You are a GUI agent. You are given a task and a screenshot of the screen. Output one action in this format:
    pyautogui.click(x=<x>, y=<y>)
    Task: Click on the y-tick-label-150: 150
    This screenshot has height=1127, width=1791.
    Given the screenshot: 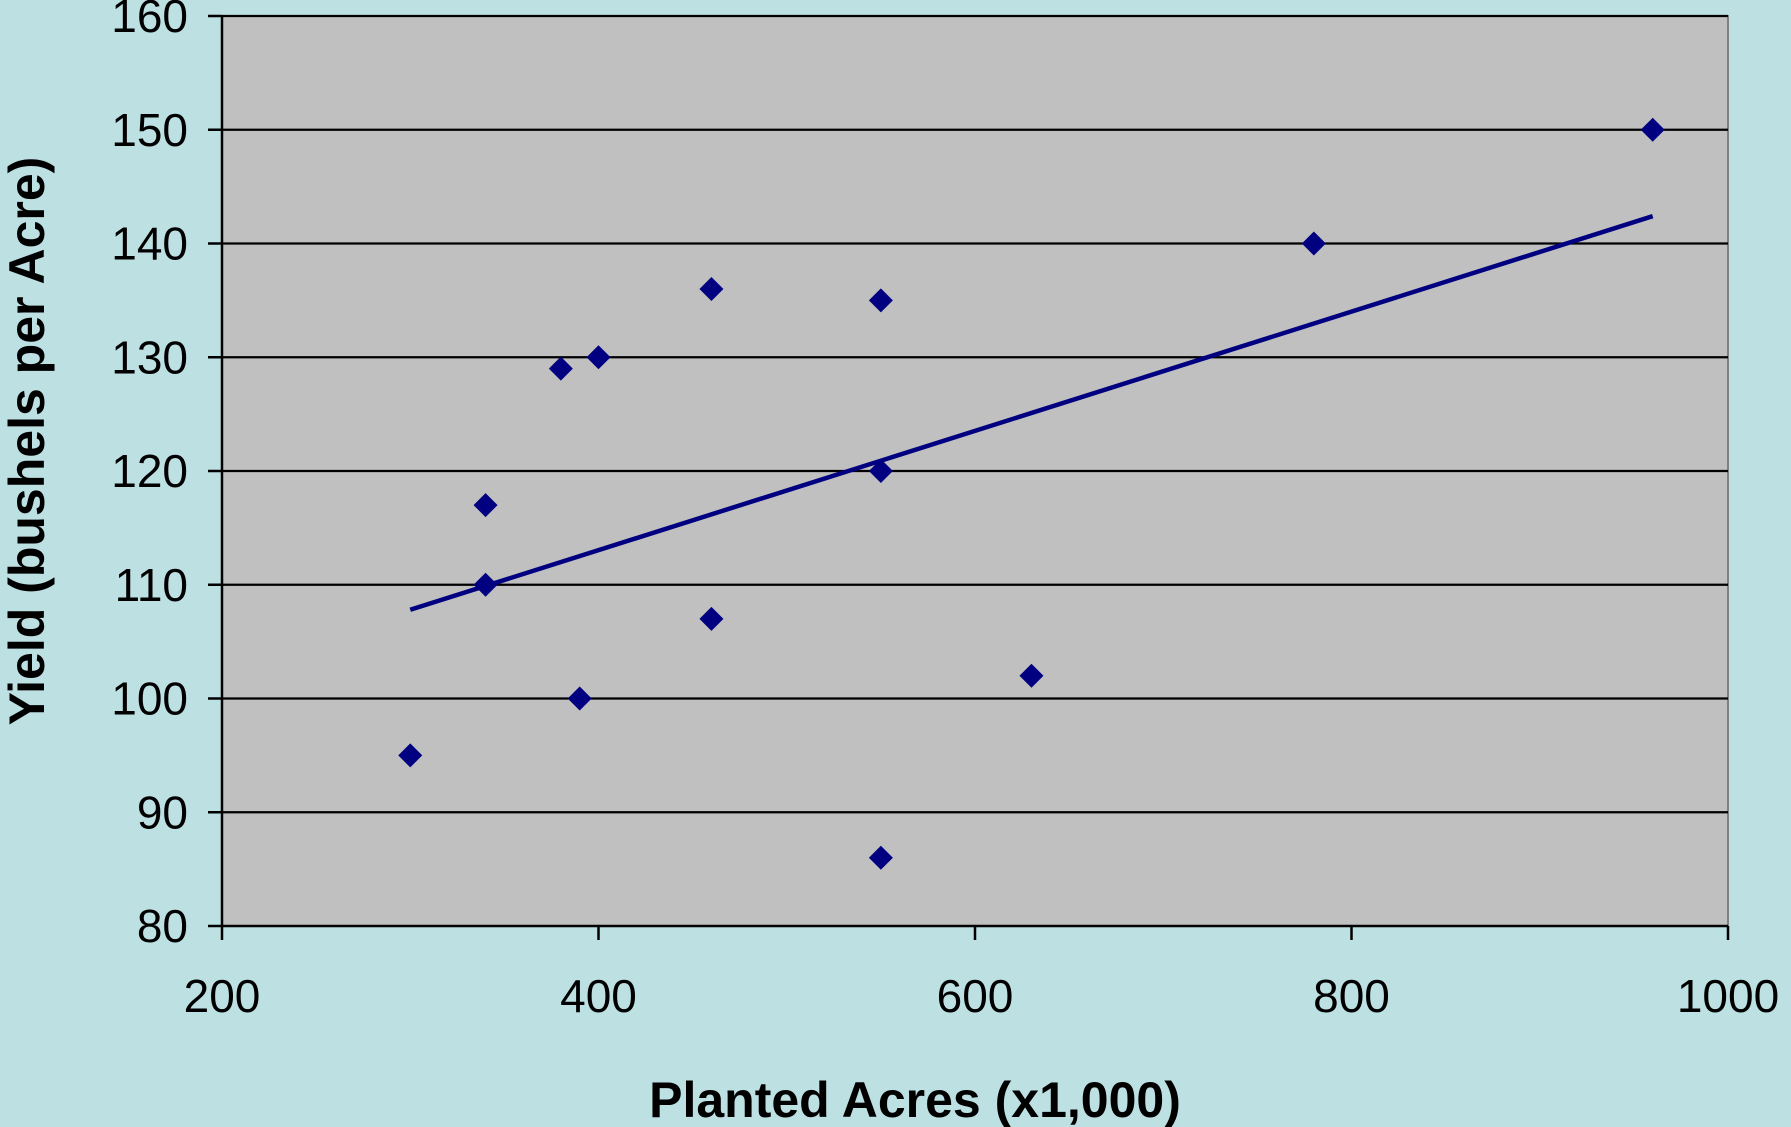 What is the action you would take?
    pyautogui.click(x=149, y=130)
    